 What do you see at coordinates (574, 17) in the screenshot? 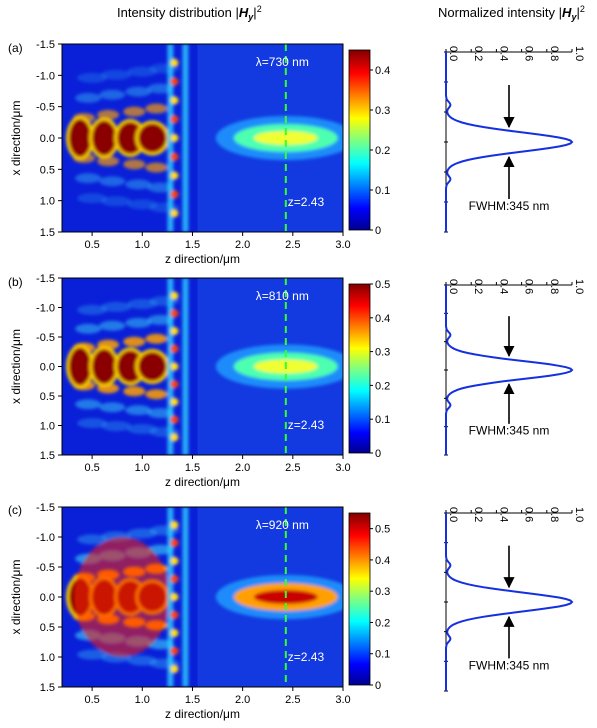
I see `title-right-sub: y` at bounding box center [574, 17].